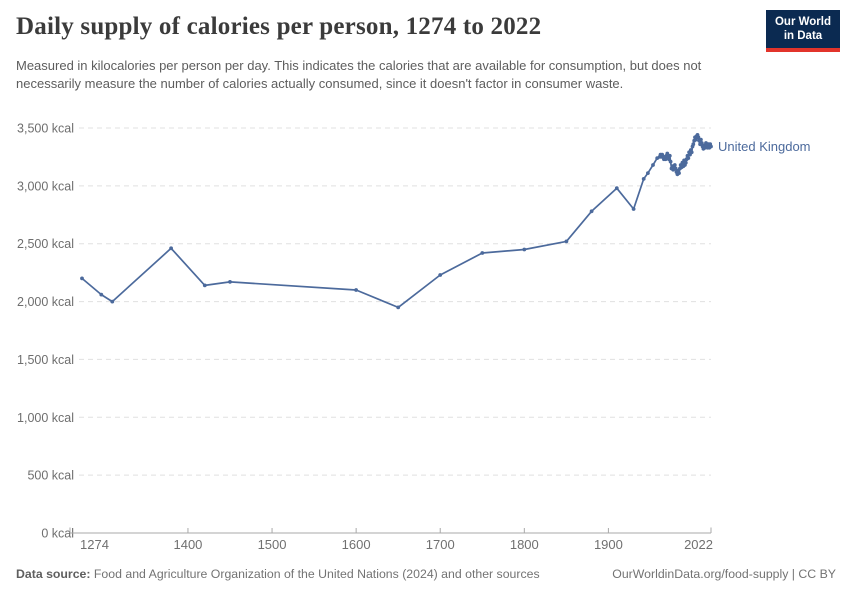  I want to click on data-source-label: Data source:, so click(53, 574).